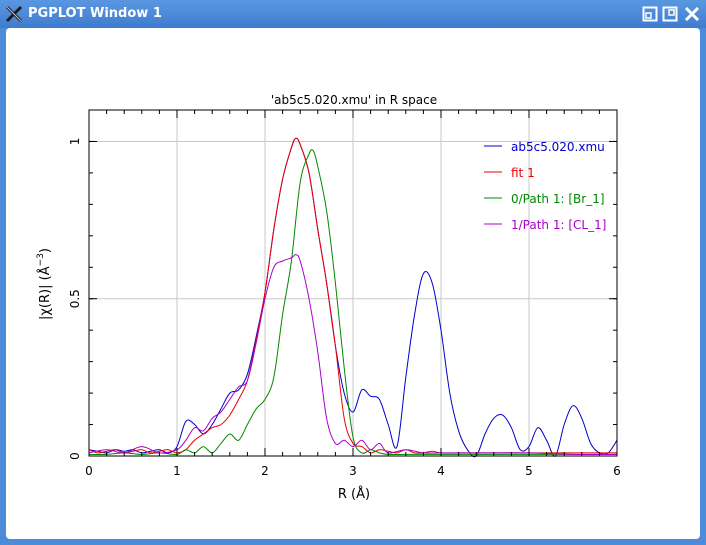 Image resolution: width=706 pixels, height=545 pixels. Describe the element at coordinates (45, 293) in the screenshot. I see `y-axis-label-main: |χ(R)| (Å` at that location.